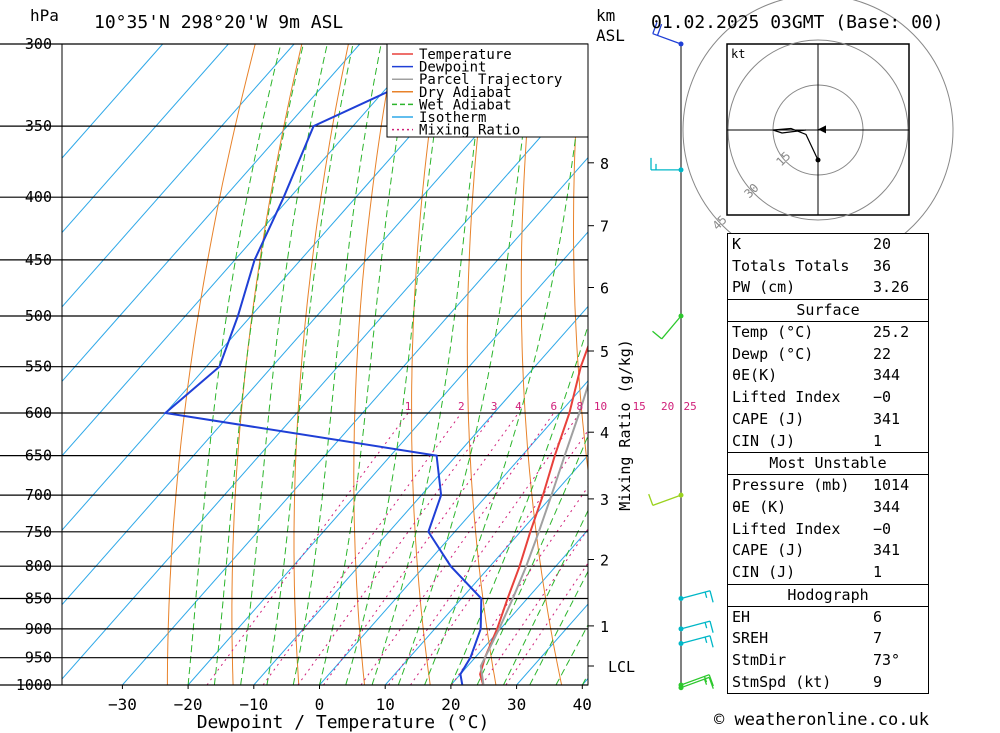 The width and height of the screenshot is (1000, 733). What do you see at coordinates (882, 244) in the screenshot?
I see `index-value: 20` at bounding box center [882, 244].